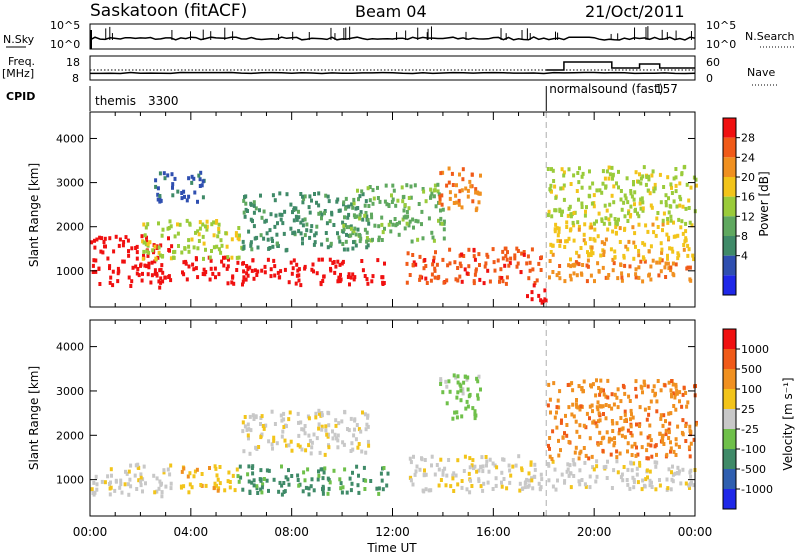 The width and height of the screenshot is (800, 554). I want to click on nsky-tick-top: 10^5, so click(65, 25).